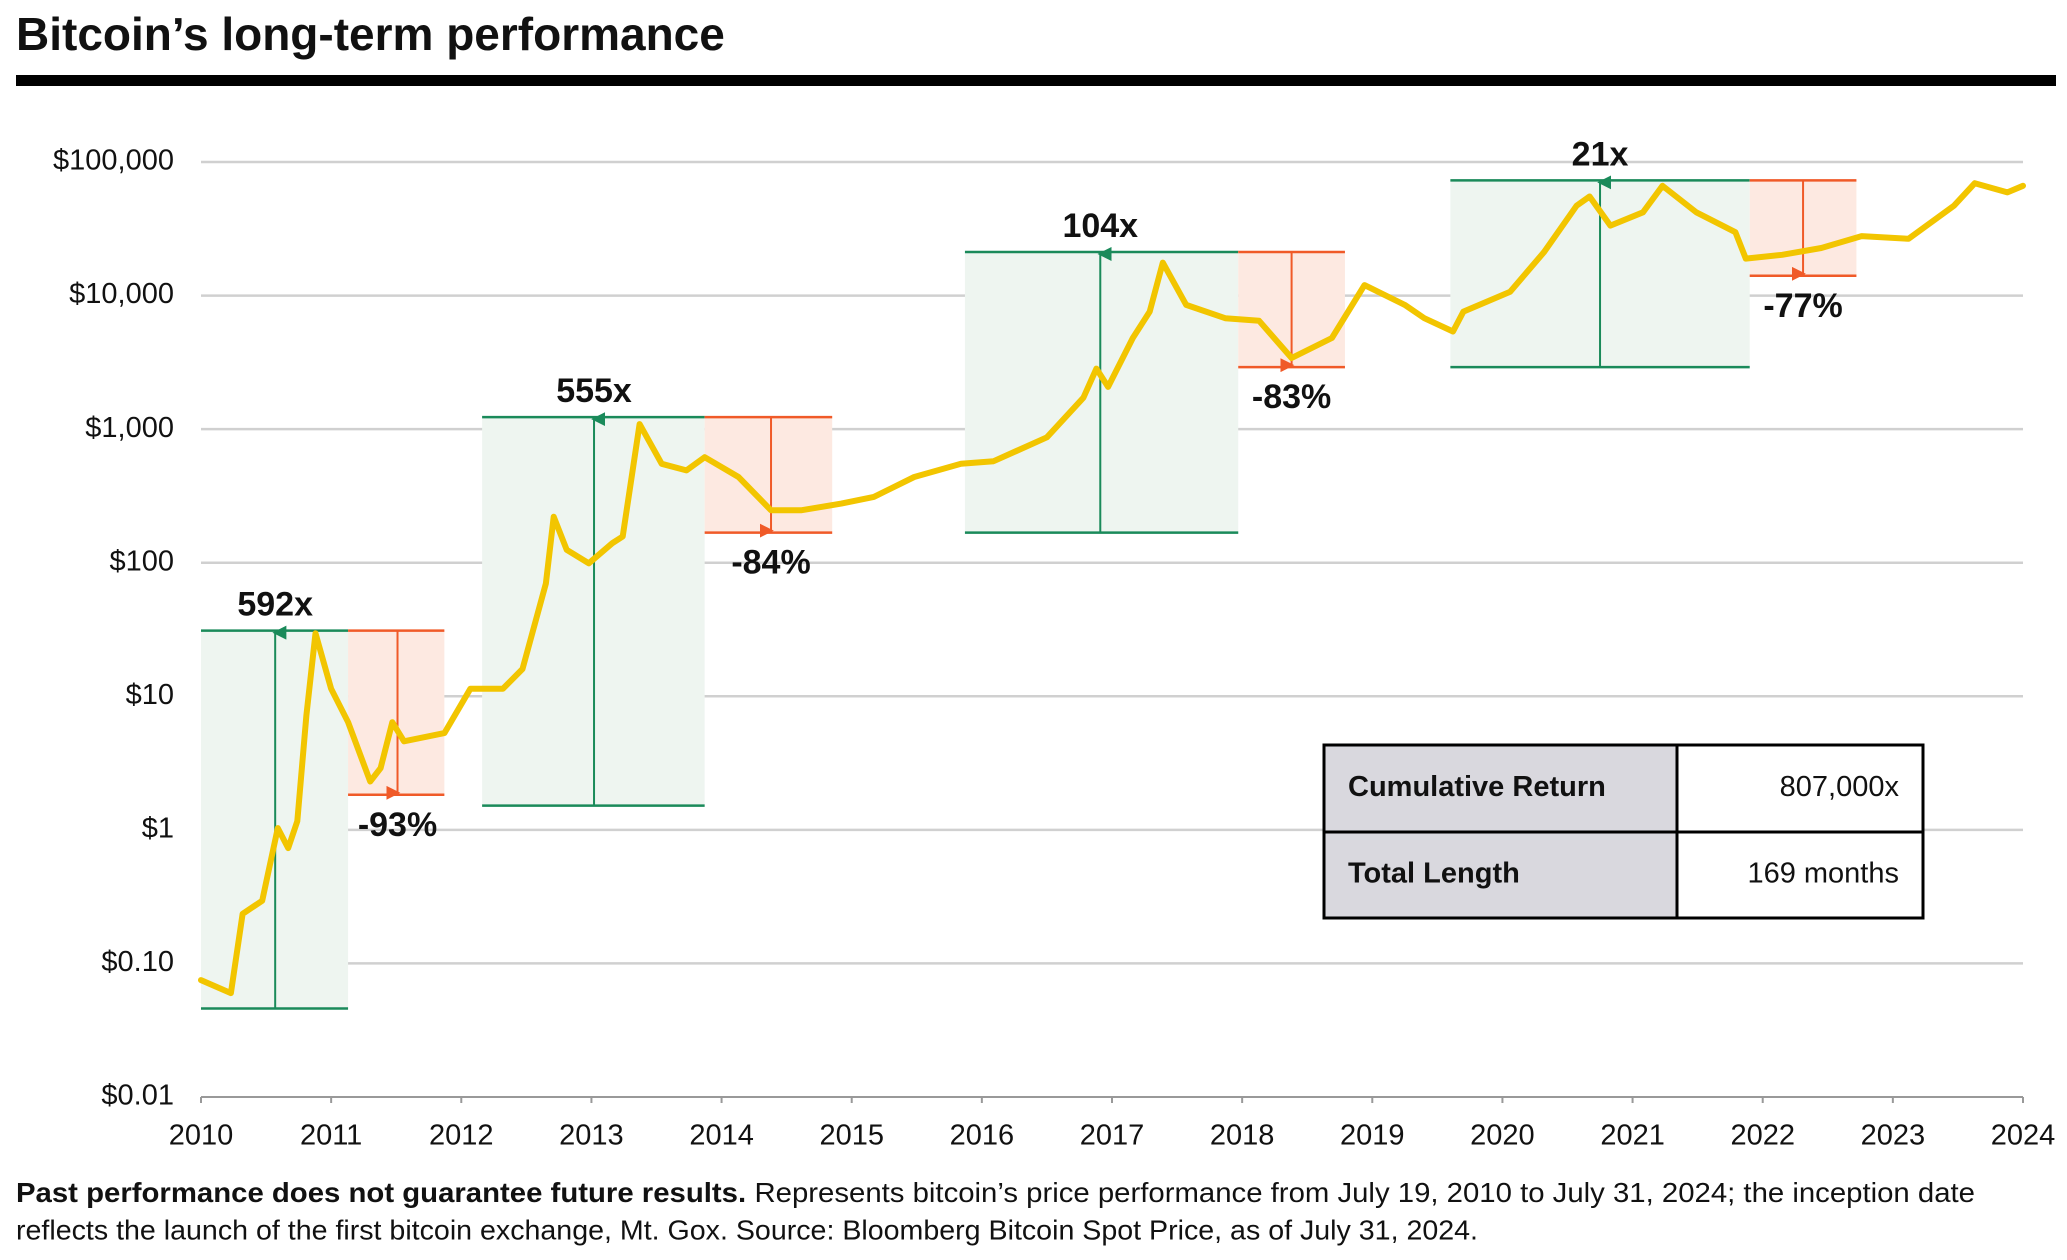 This screenshot has width=2067, height=1260. What do you see at coordinates (1840, 787) in the screenshot?
I see `table-value: 807,000x` at bounding box center [1840, 787].